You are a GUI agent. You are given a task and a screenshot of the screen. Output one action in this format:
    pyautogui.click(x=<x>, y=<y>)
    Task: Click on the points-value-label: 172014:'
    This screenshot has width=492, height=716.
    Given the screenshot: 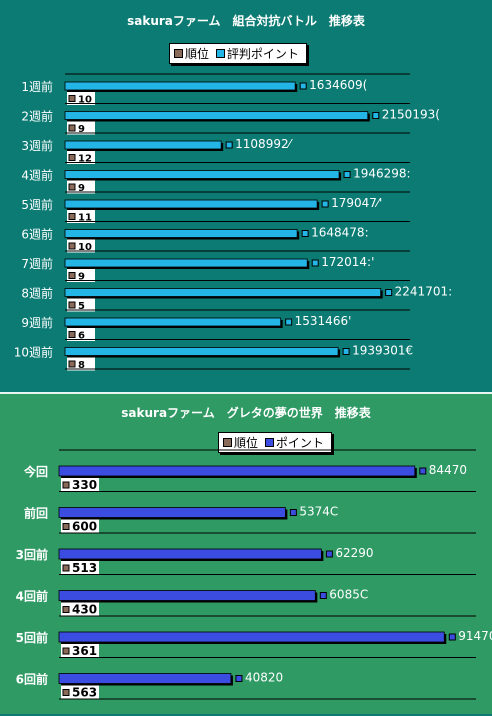 What is the action you would take?
    pyautogui.click(x=347, y=262)
    